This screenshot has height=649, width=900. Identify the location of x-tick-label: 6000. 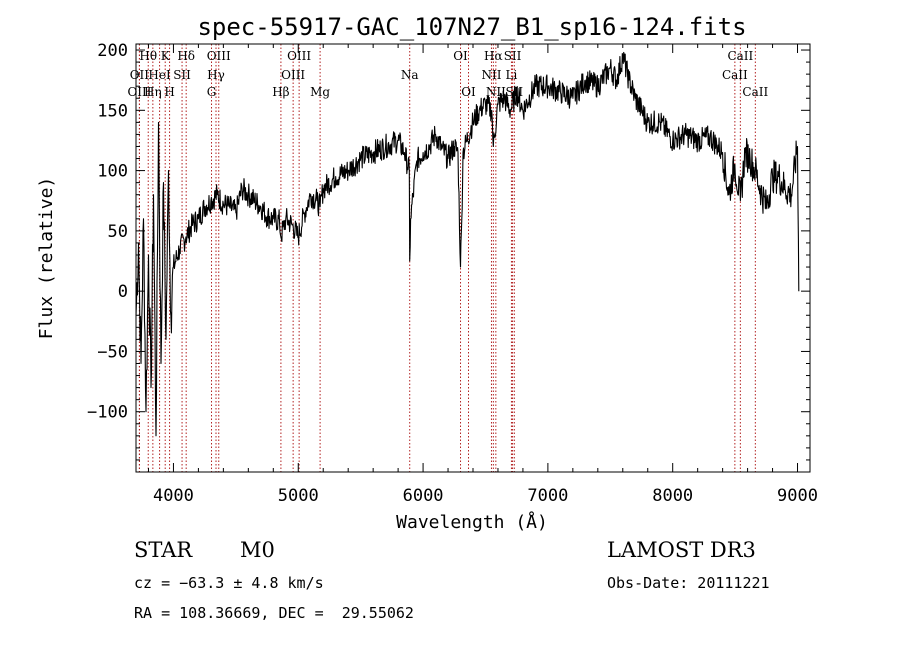
(423, 496).